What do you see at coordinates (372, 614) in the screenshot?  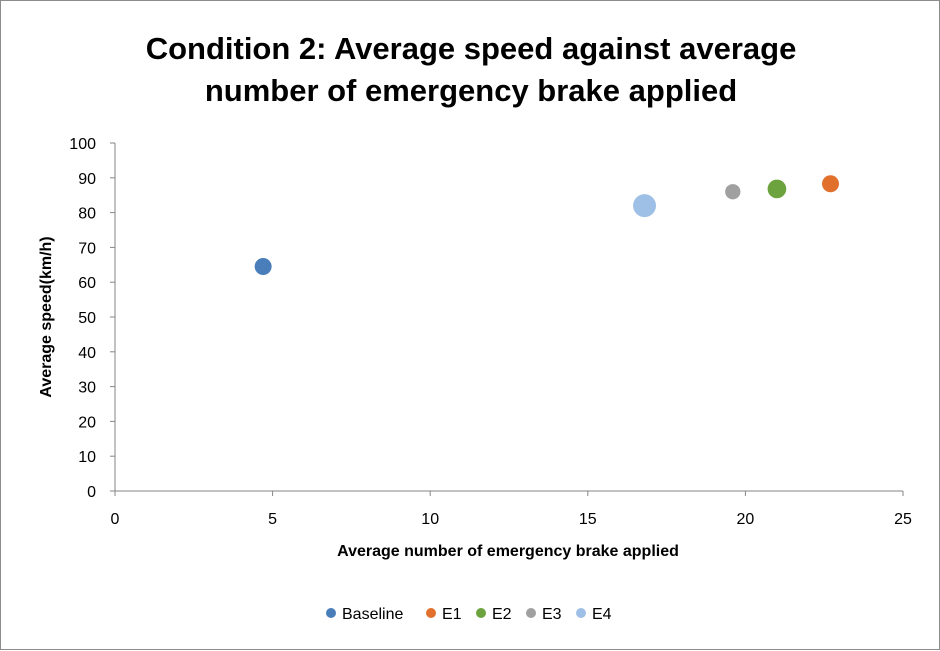 I see `legend-label-baseline: Baseline` at bounding box center [372, 614].